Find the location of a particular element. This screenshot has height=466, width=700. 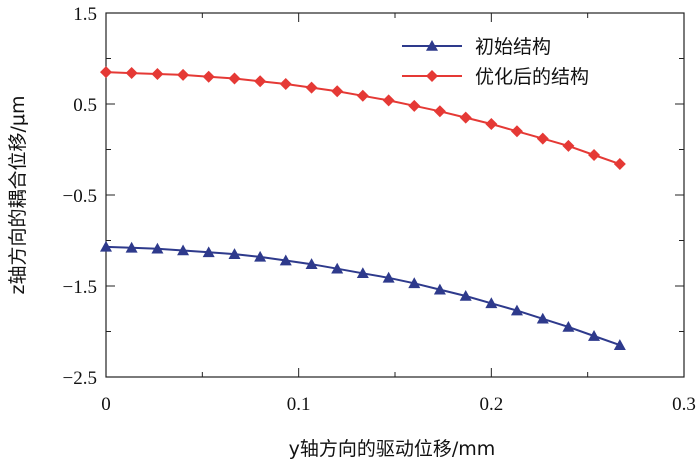

x-axis-title: y轴方向的驱动位移/mm is located at coordinates (392, 449).